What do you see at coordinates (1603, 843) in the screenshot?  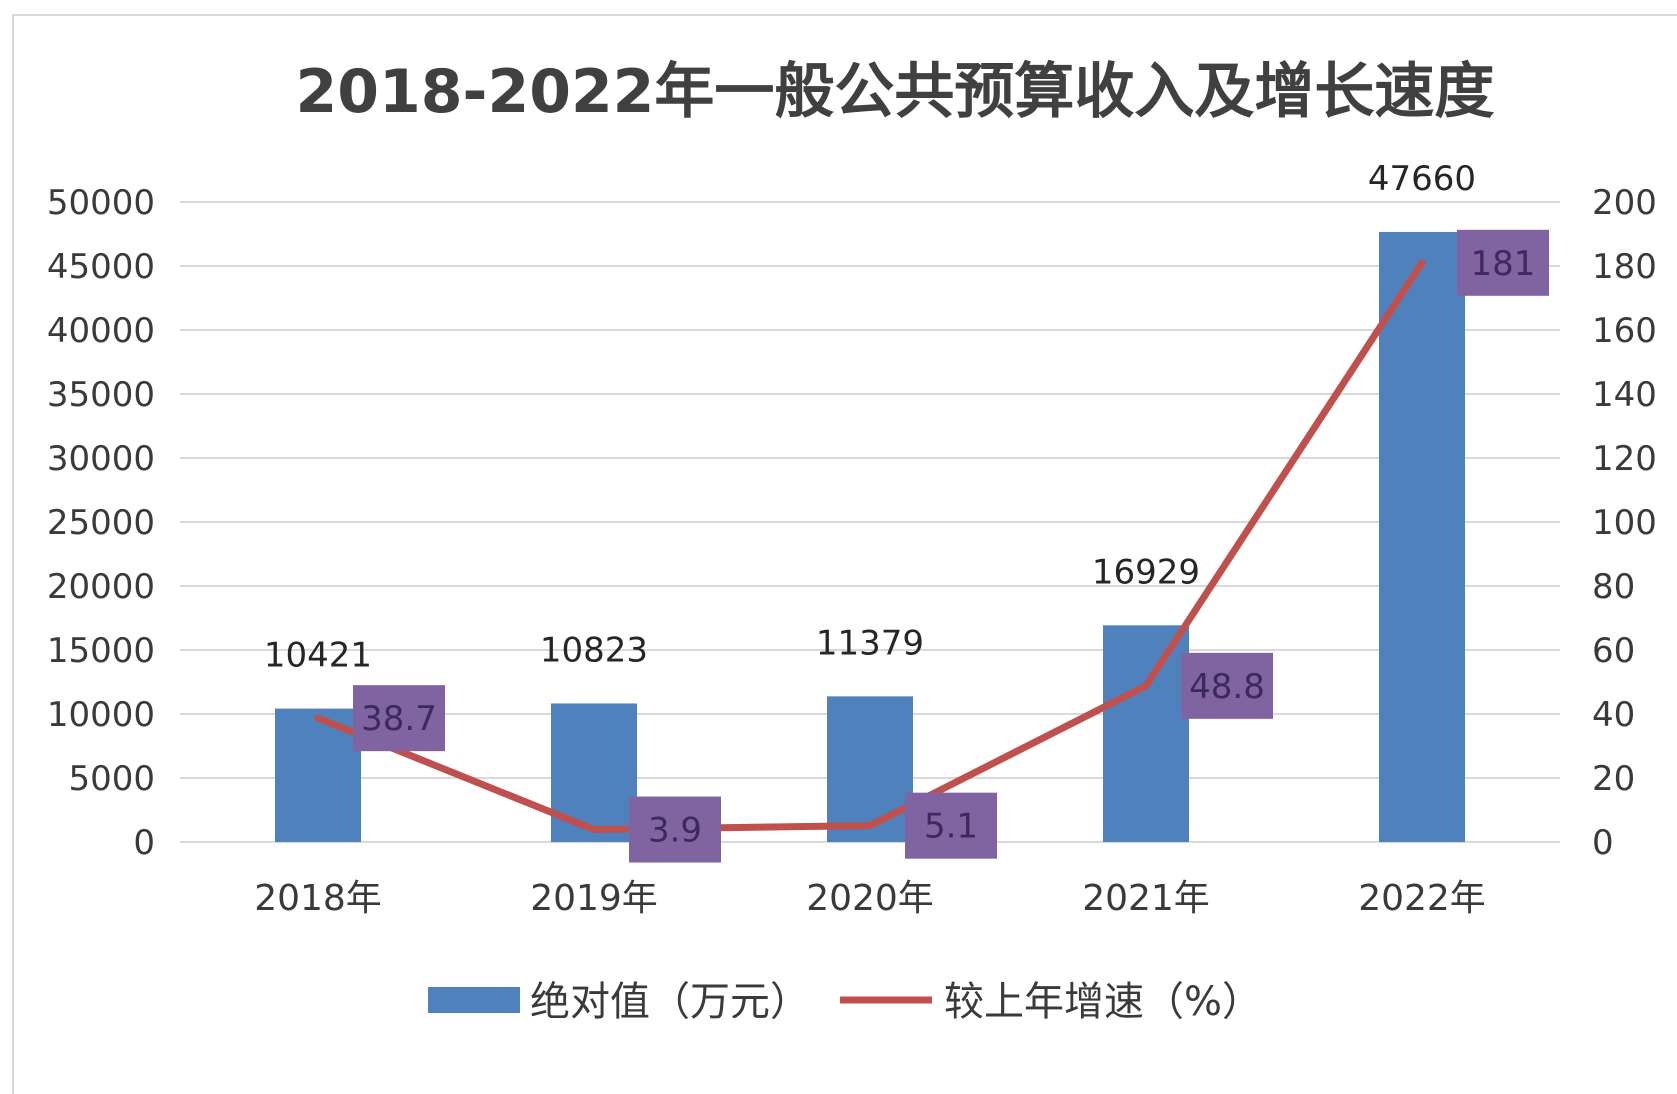 I see `right-tick-label: 0` at bounding box center [1603, 843].